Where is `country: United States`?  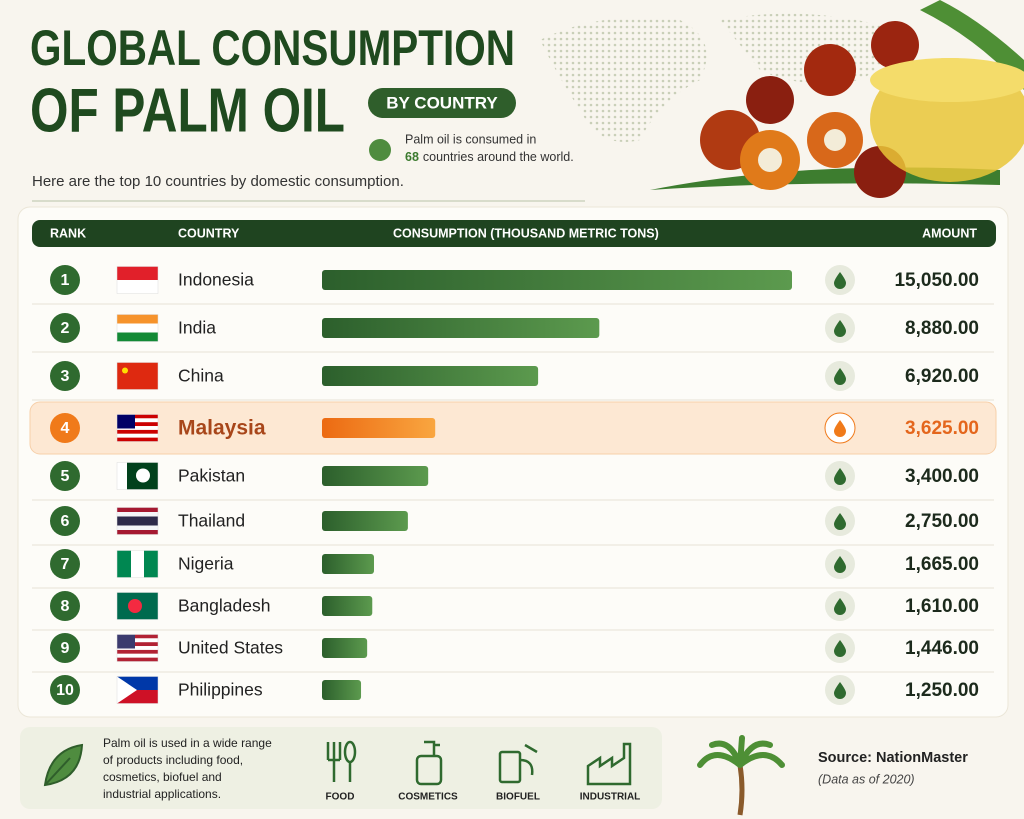 country: United States is located at coordinates (230, 648).